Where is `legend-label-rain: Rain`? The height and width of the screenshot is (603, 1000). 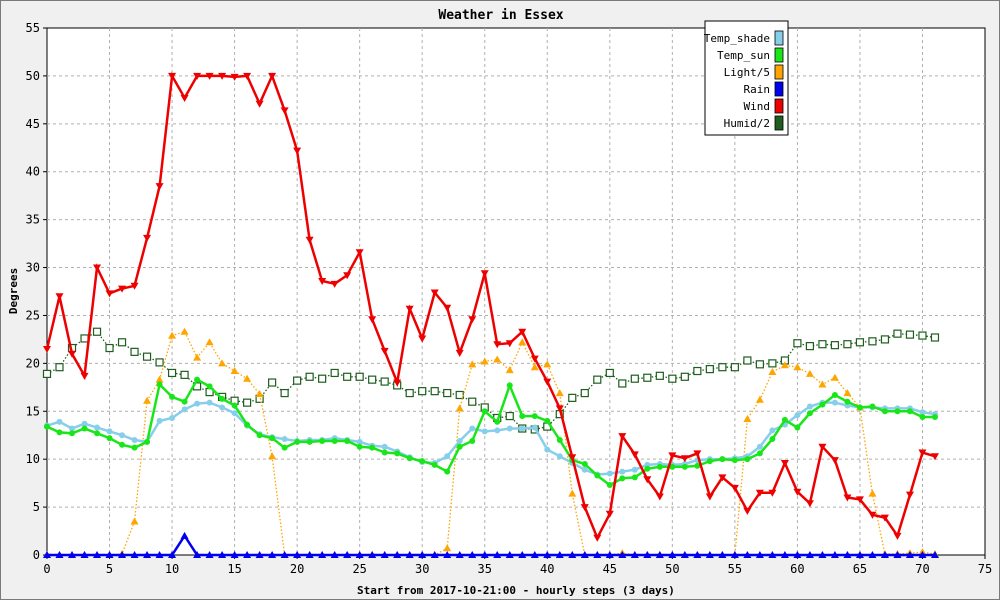 legend-label-rain: Rain is located at coordinates (757, 89).